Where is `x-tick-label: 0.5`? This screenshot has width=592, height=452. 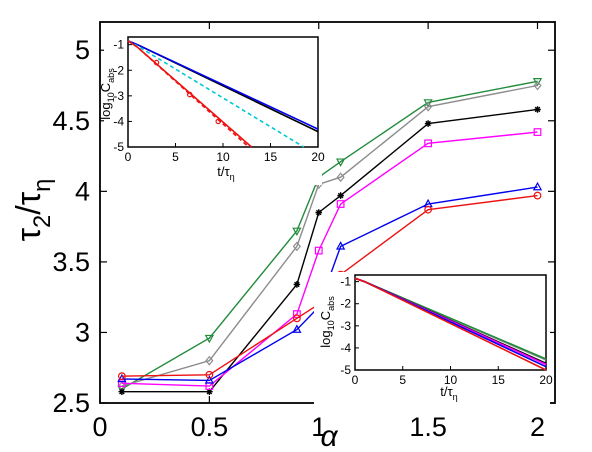 x-tick-label: 0.5 is located at coordinates (210, 427).